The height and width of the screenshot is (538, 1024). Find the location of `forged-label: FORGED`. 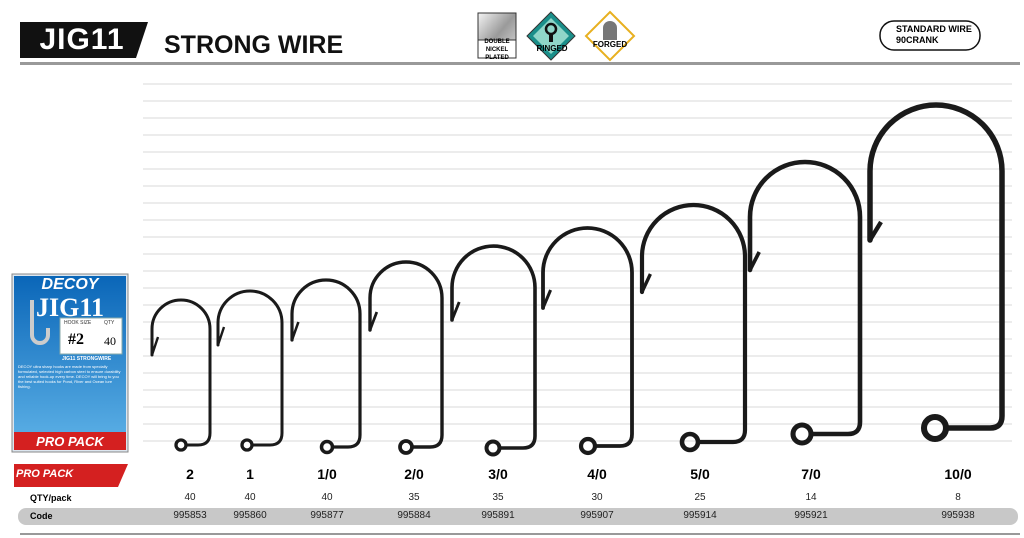

forged-label: FORGED is located at coordinates (610, 44).